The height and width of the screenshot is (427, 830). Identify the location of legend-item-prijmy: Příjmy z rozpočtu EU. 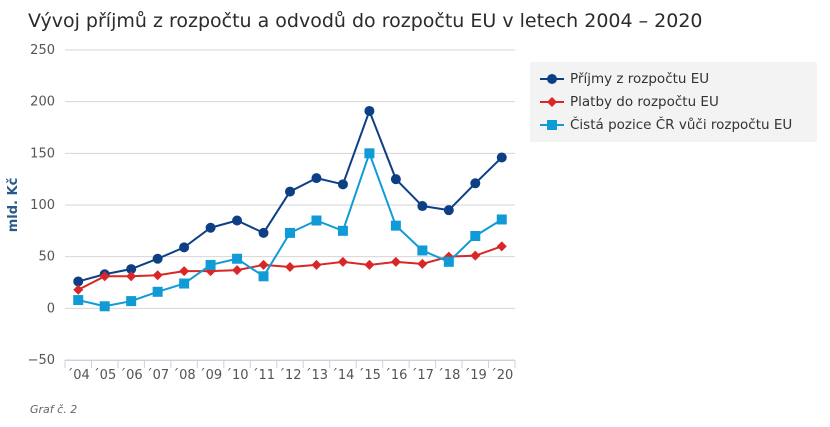
(624, 79).